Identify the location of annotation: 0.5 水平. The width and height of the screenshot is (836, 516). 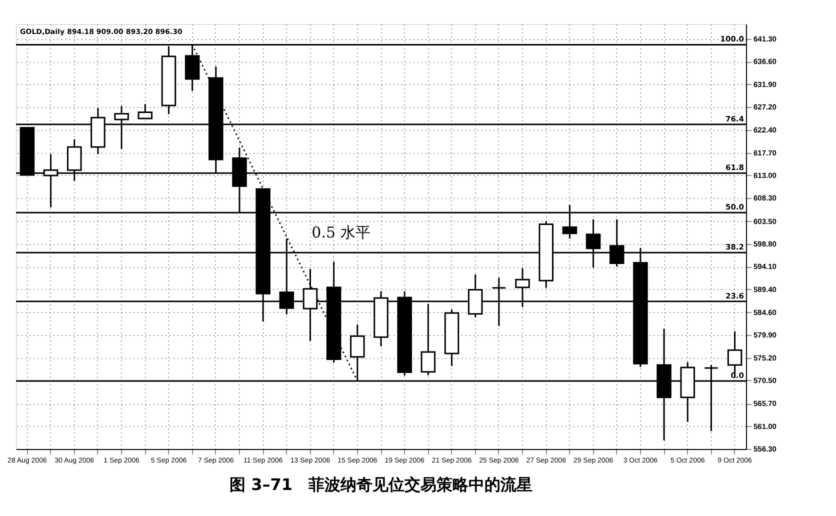
(341, 232).